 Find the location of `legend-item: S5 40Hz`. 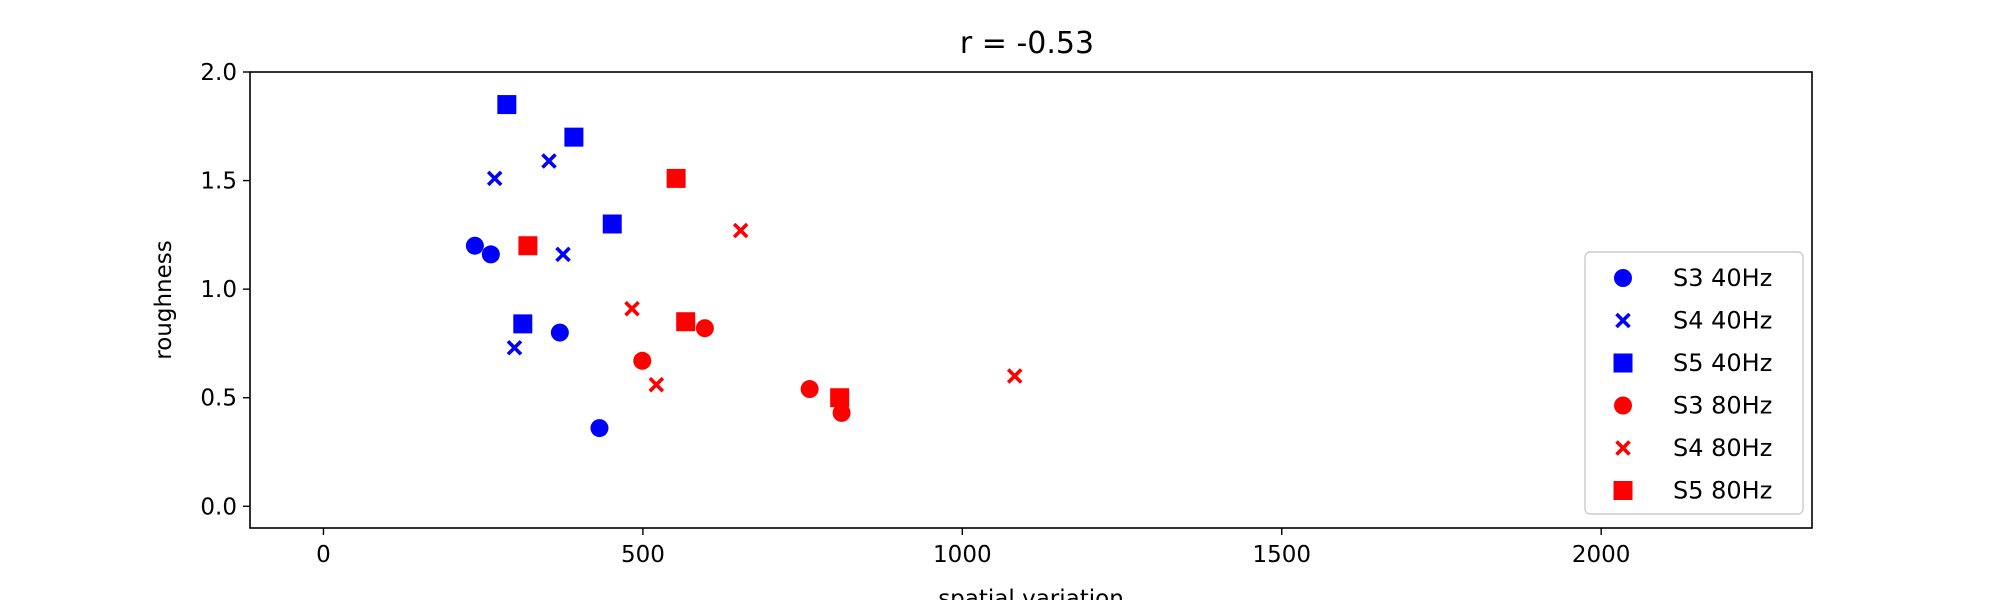

legend-item: S5 40Hz is located at coordinates (1692, 363).